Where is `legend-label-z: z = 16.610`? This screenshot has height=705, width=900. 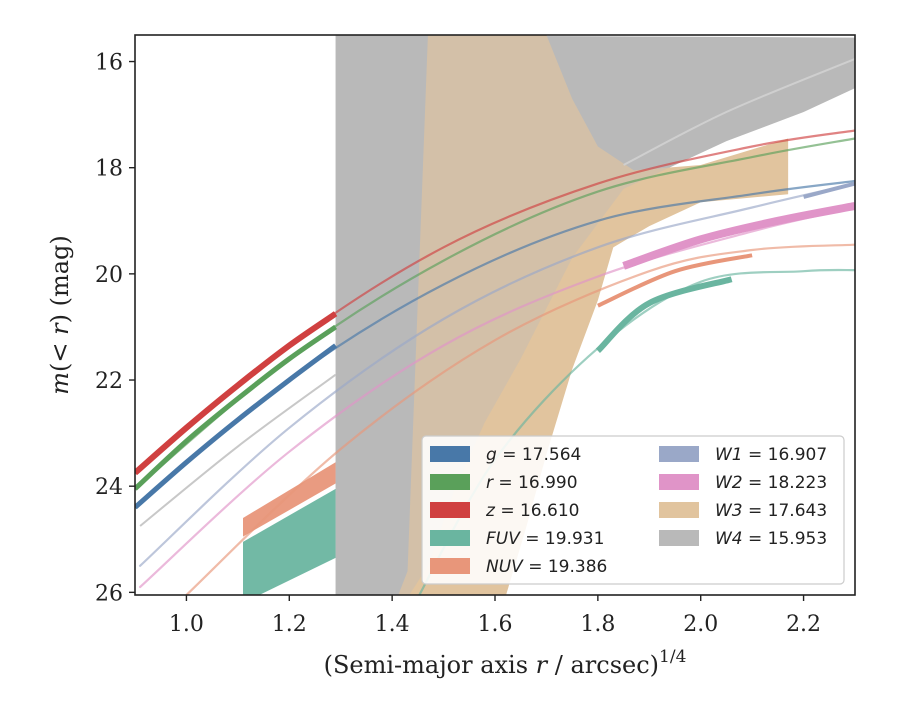
legend-label-z: z = 16.610 is located at coordinates (532, 511).